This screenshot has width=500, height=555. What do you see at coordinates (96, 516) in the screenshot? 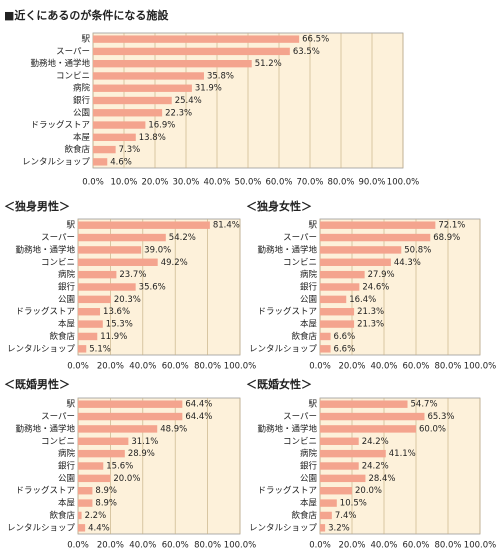
I see `value-label: 2.2%` at bounding box center [96, 516].